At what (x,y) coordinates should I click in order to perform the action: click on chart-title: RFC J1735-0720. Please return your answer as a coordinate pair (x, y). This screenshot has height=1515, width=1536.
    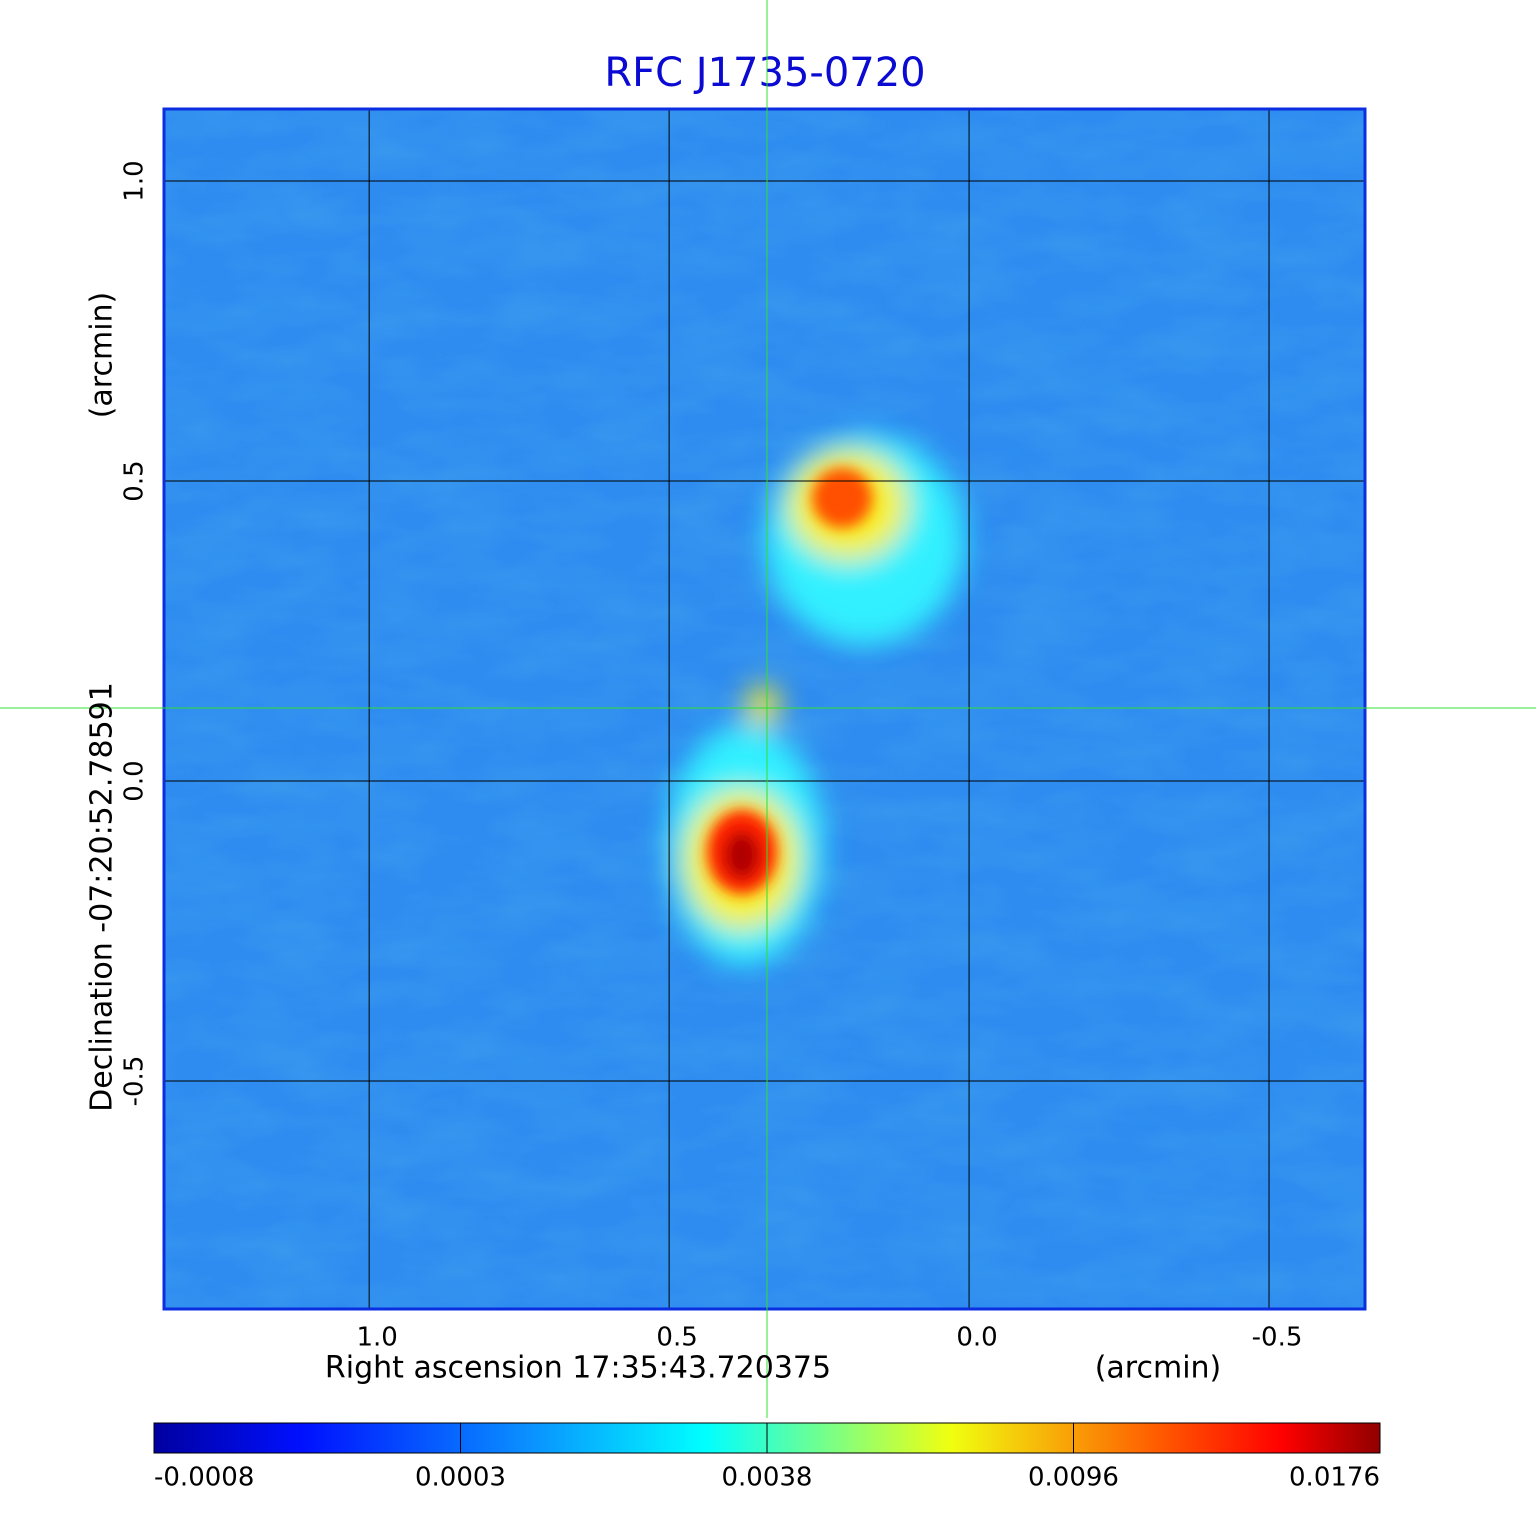
    Looking at the image, I should click on (764, 73).